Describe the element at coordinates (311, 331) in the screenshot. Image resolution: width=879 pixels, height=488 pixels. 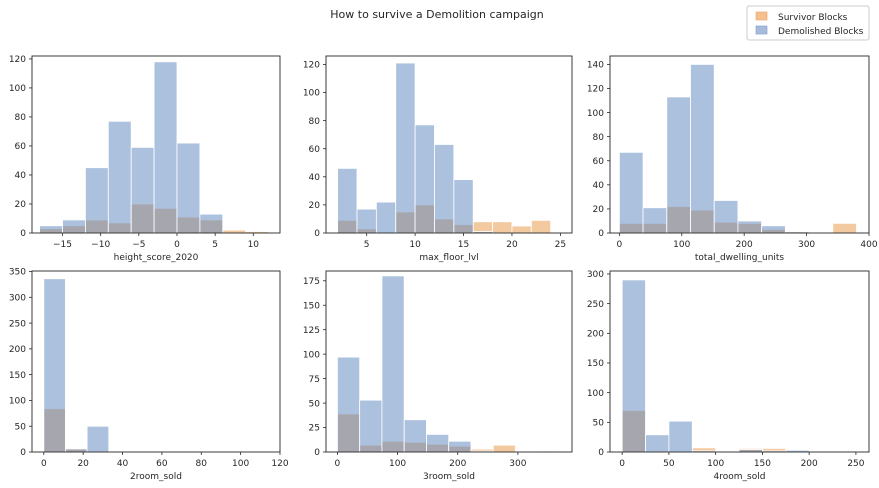
I see `panel-5-ytick-label-5: 125` at that location.